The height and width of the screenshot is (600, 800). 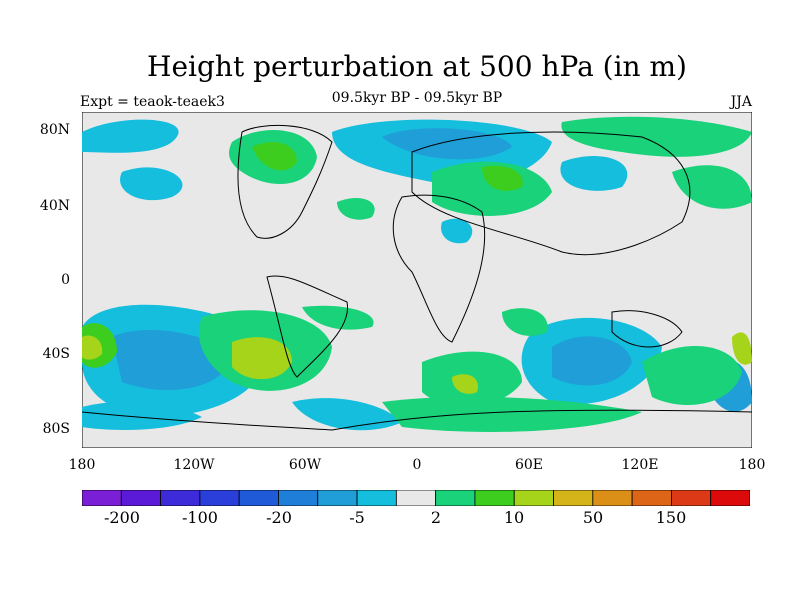 I want to click on lon-tick-120e: 120E, so click(x=640, y=465).